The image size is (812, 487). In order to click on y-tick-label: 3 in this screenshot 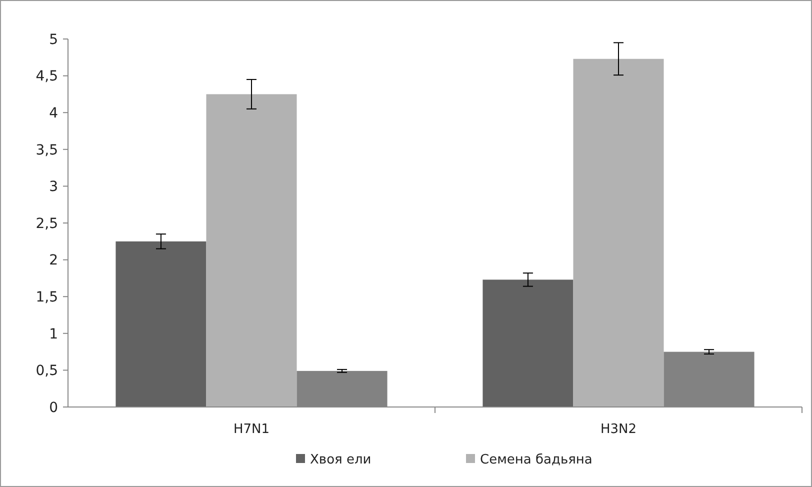, I will do `click(53, 187)`.